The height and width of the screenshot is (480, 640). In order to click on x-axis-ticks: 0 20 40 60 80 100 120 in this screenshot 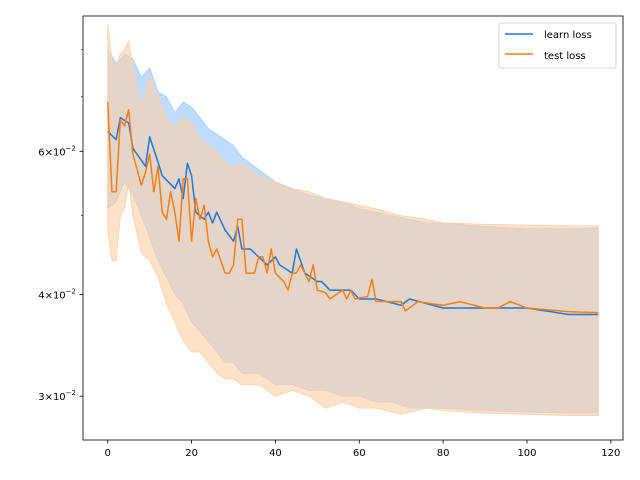, I will do `click(362, 449)`.